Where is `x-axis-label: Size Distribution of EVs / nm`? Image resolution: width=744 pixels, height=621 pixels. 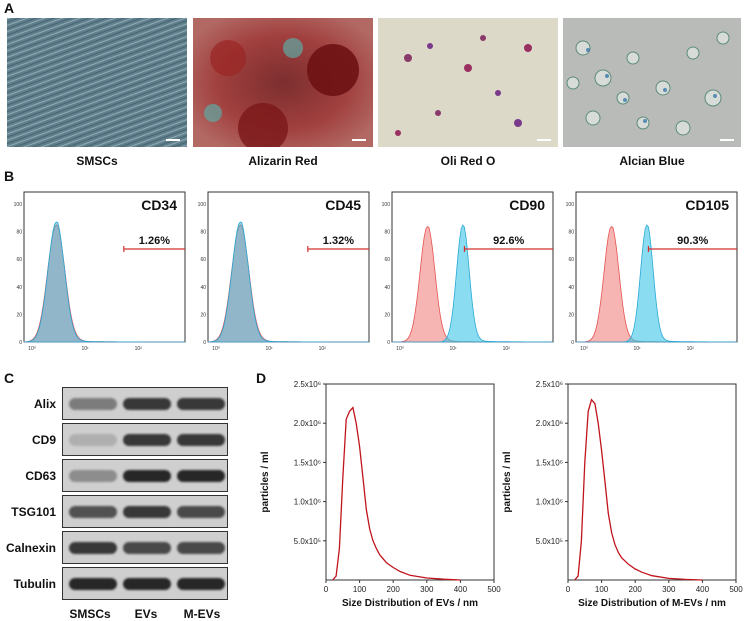 x-axis-label: Size Distribution of EVs / nm is located at coordinates (410, 603).